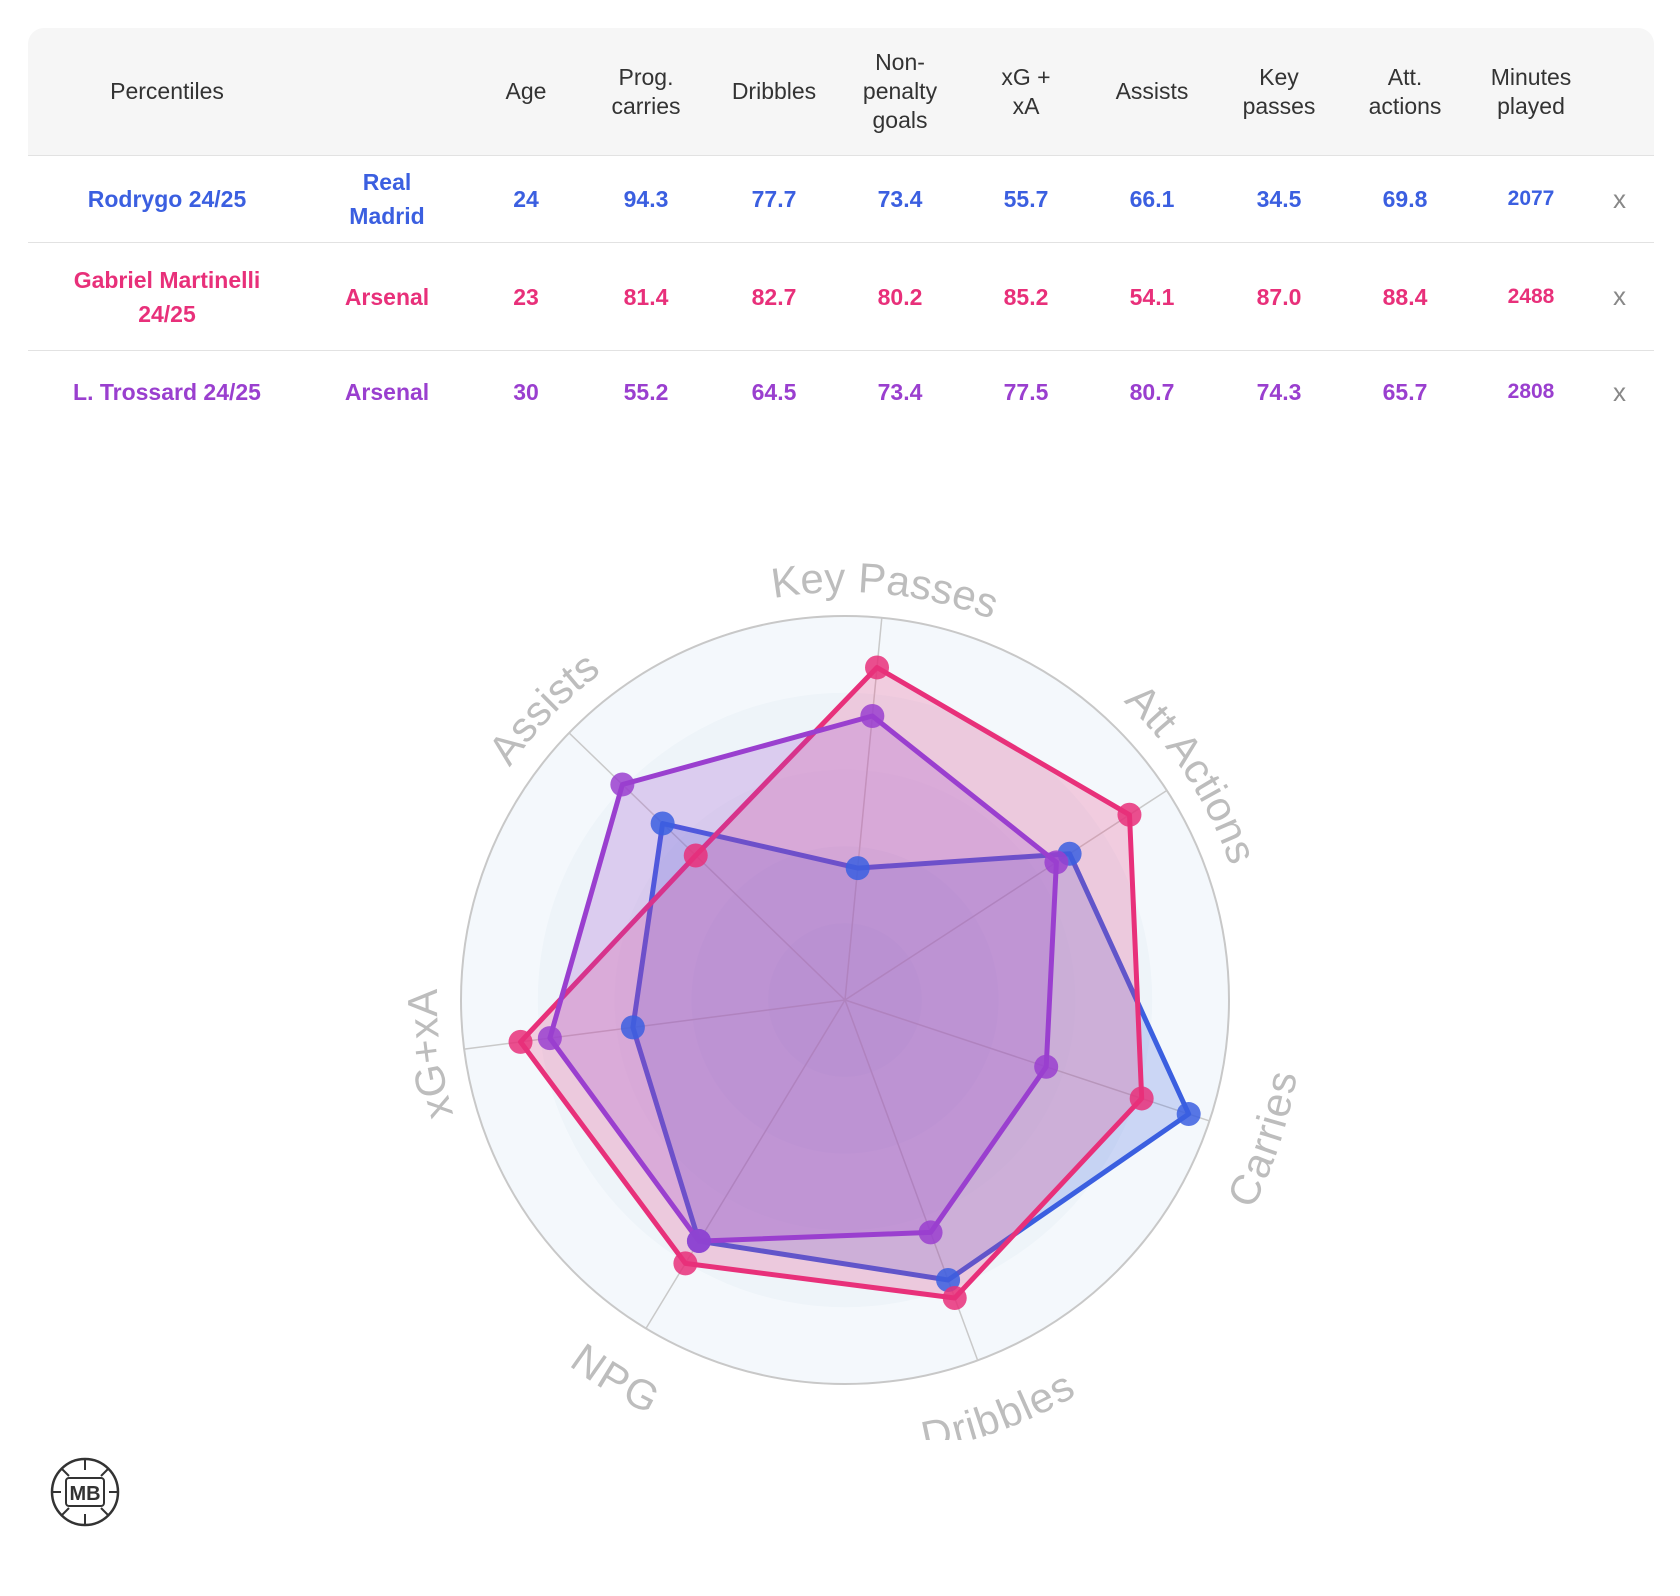 This screenshot has height=1596, width=1680. I want to click on cell-prog-carries: 81.4, so click(646, 296).